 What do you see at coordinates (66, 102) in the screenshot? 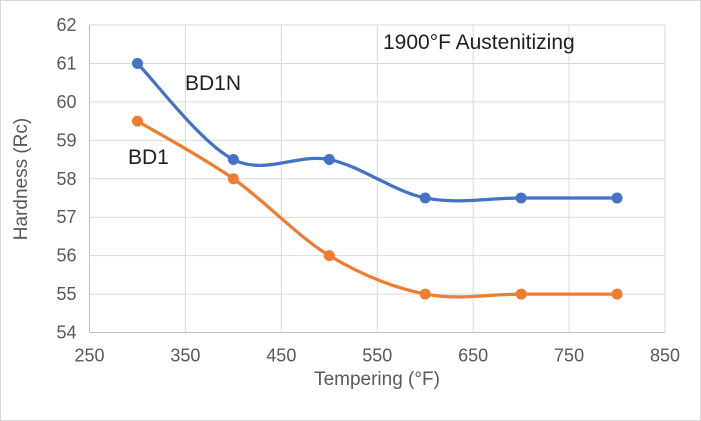
I see `y-tick-label: 60` at bounding box center [66, 102].